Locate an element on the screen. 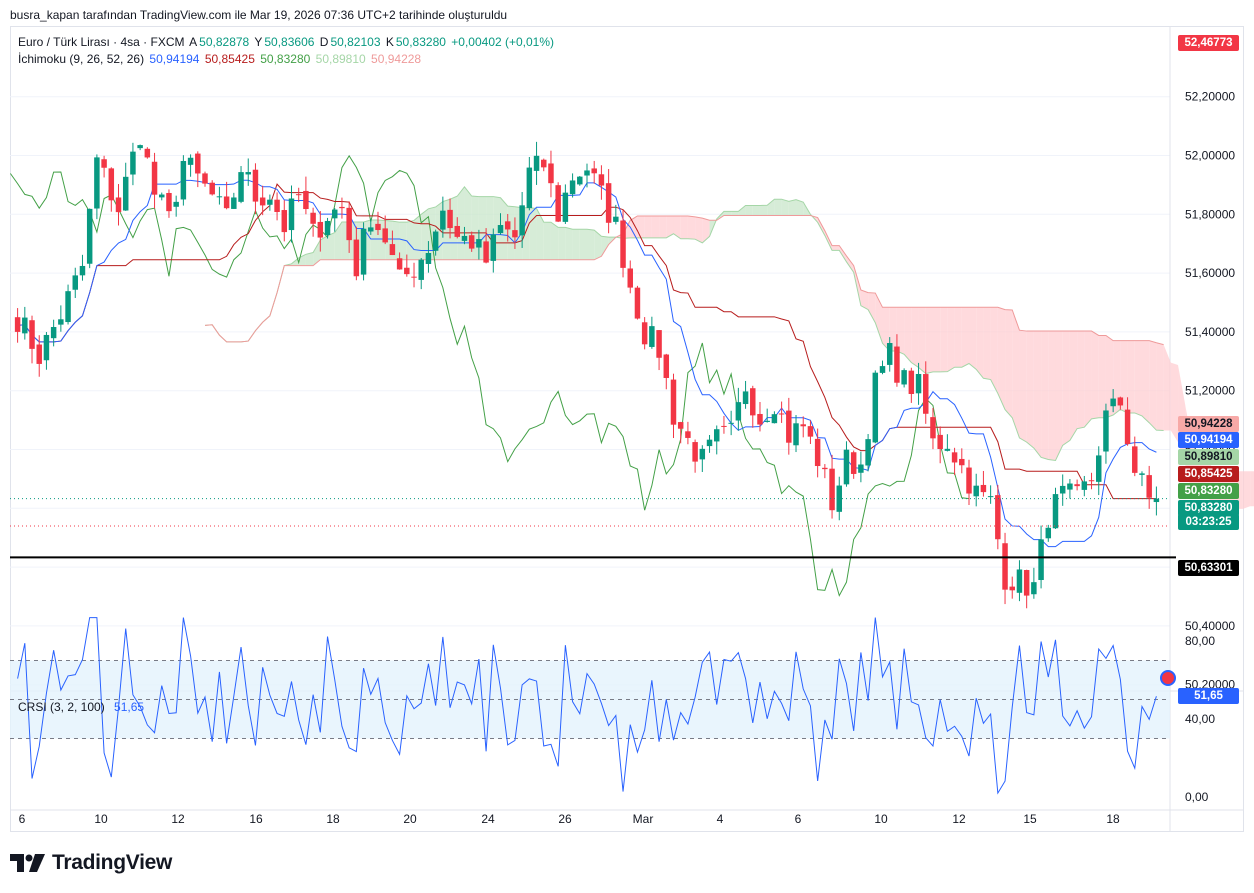 This screenshot has height=893, width=1254. y-axis-tick-label: 52,20000 is located at coordinates (1210, 97).